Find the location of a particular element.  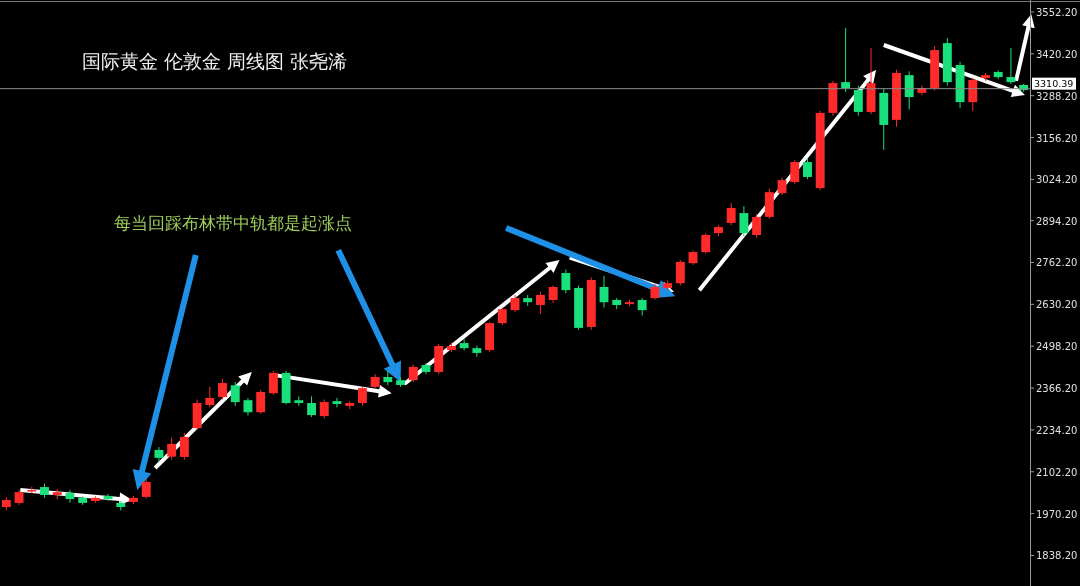

y-tick-label: 2102.20 is located at coordinates (1057, 472).